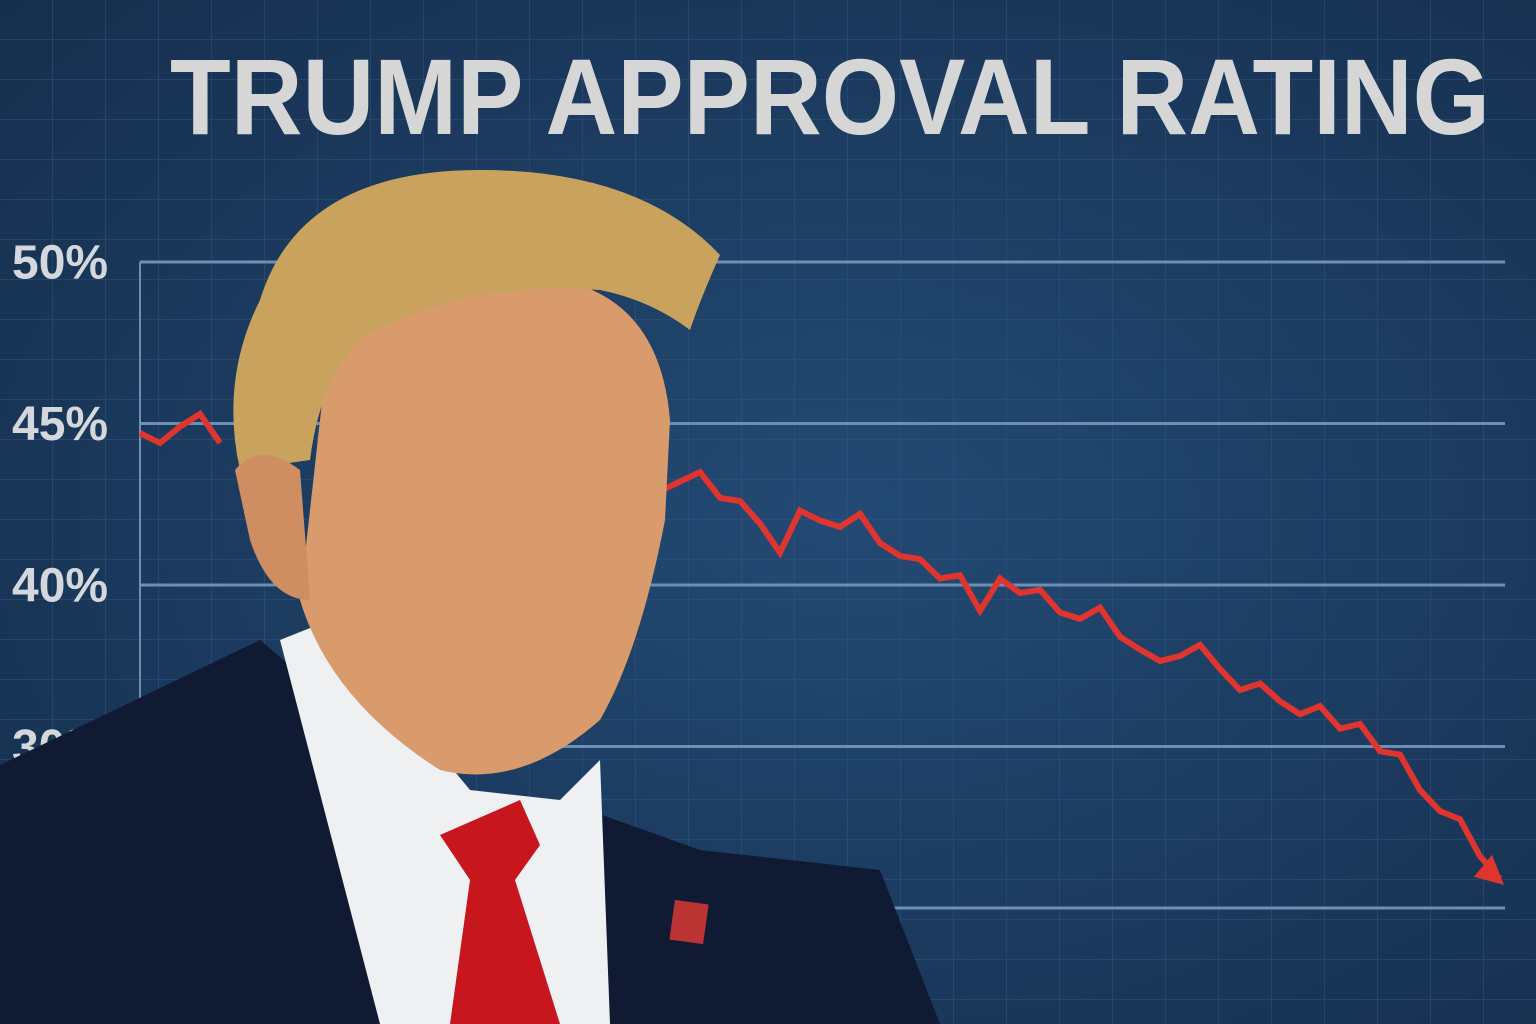  I want to click on y-tick-label: 40%, so click(60, 586).